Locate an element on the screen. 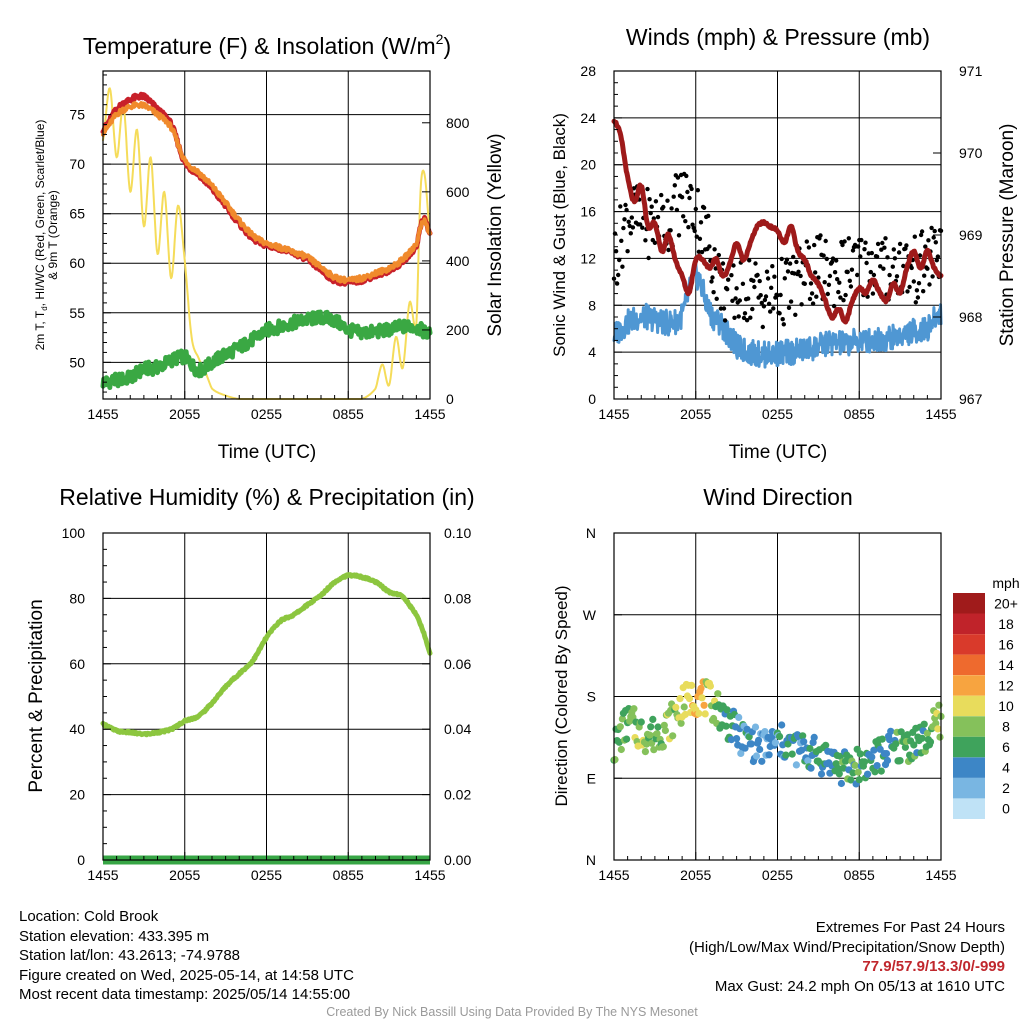  y2-tick-label: 970 is located at coordinates (971, 153).